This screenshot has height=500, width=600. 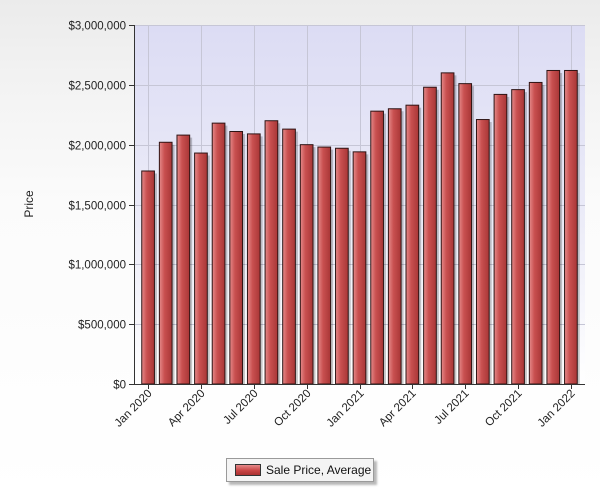 I want to click on x-tick-label: Jan 2020, so click(x=134, y=409).